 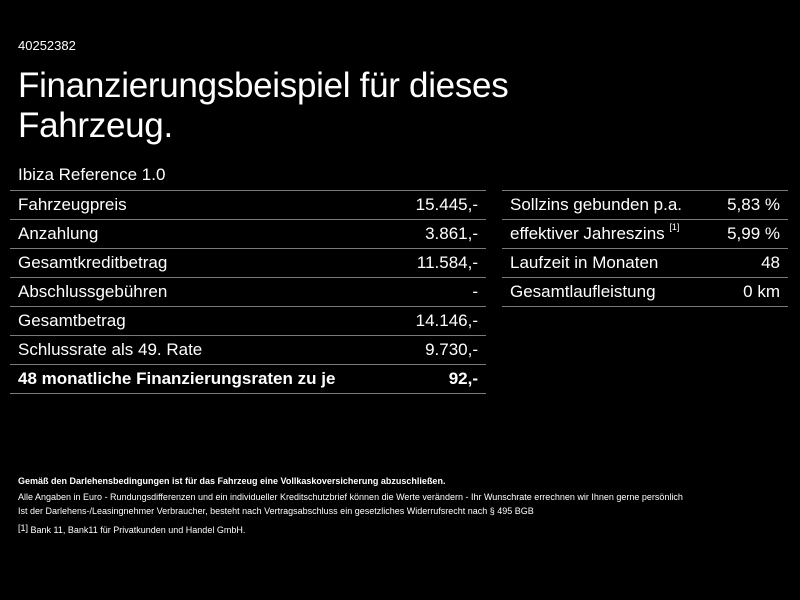 What do you see at coordinates (607, 263) in the screenshot?
I see `row-label: Laufzeit in Monaten` at bounding box center [607, 263].